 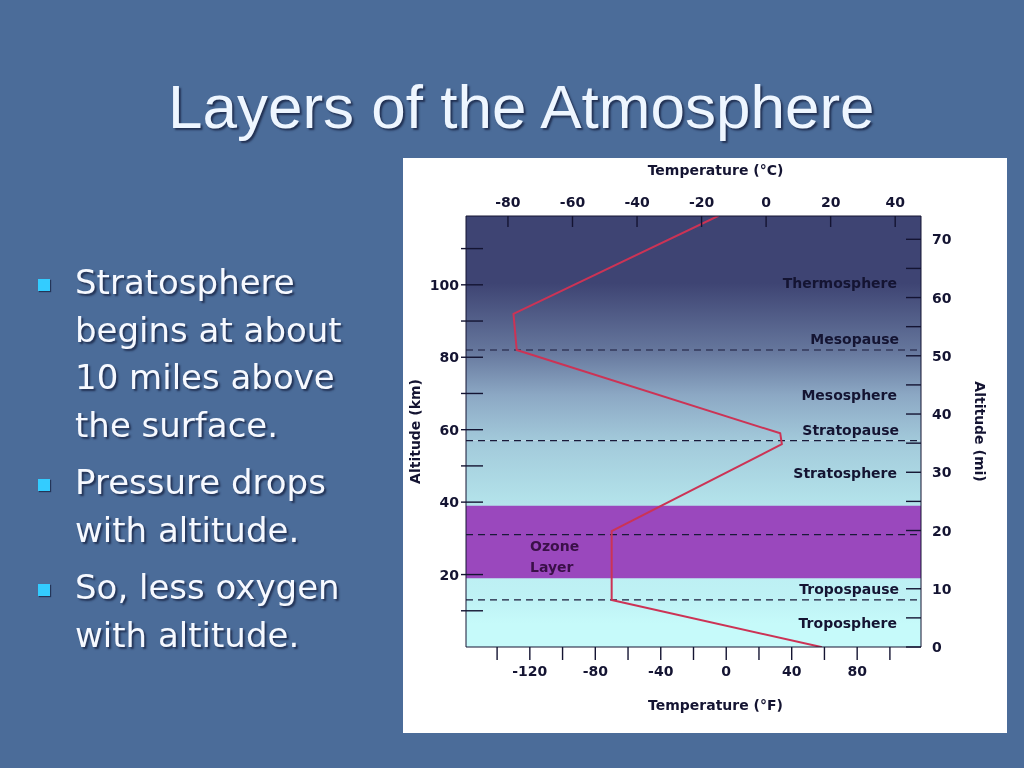 I want to click on y-tick-label: 20, so click(x=449, y=574).